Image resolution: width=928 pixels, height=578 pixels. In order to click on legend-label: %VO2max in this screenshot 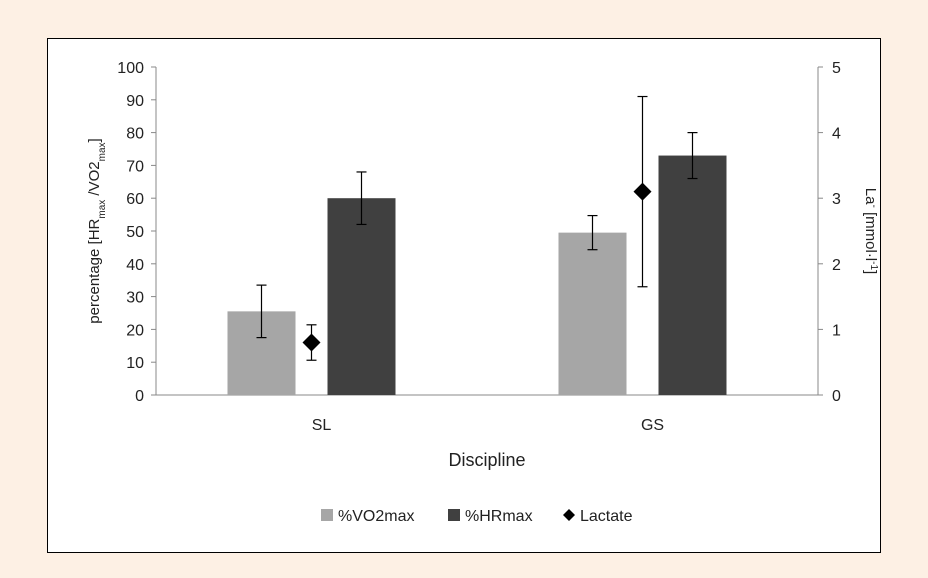, I will do `click(376, 516)`.